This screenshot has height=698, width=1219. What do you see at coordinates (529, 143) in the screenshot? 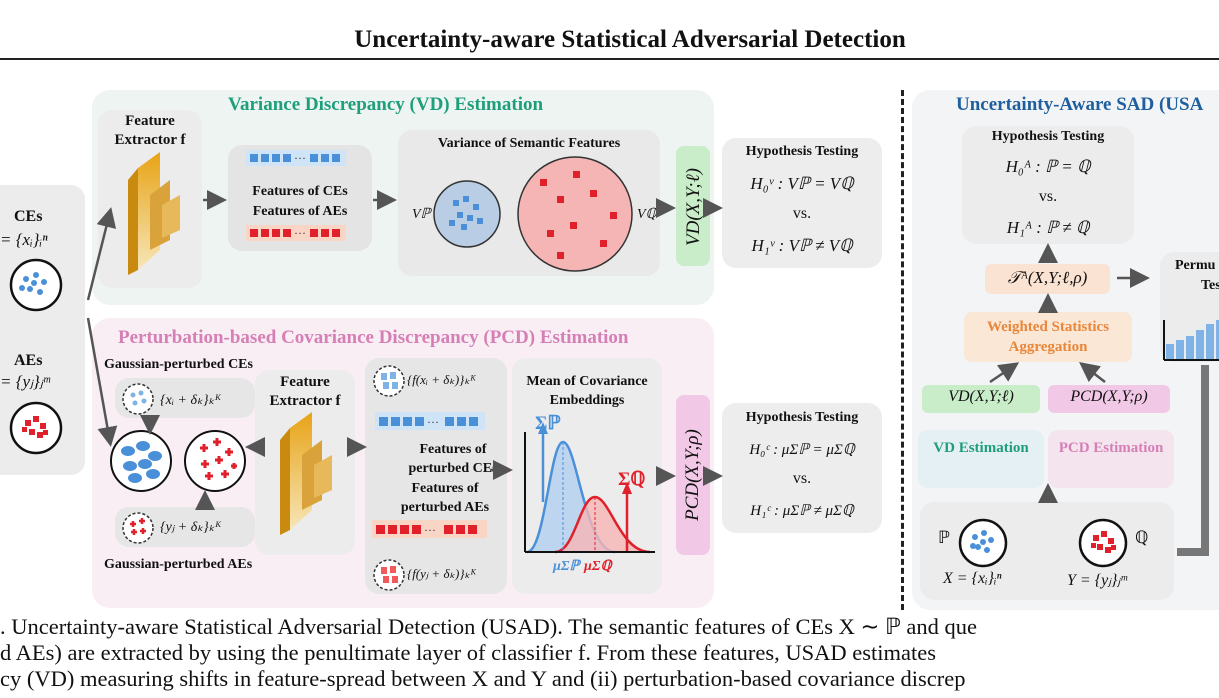
I see `variance-title: Variance of Semantic Features` at bounding box center [529, 143].